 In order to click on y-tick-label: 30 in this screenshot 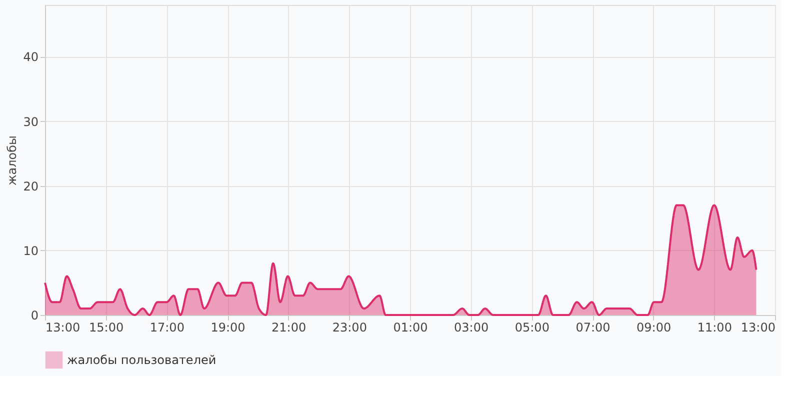, I will do `click(30, 121)`.